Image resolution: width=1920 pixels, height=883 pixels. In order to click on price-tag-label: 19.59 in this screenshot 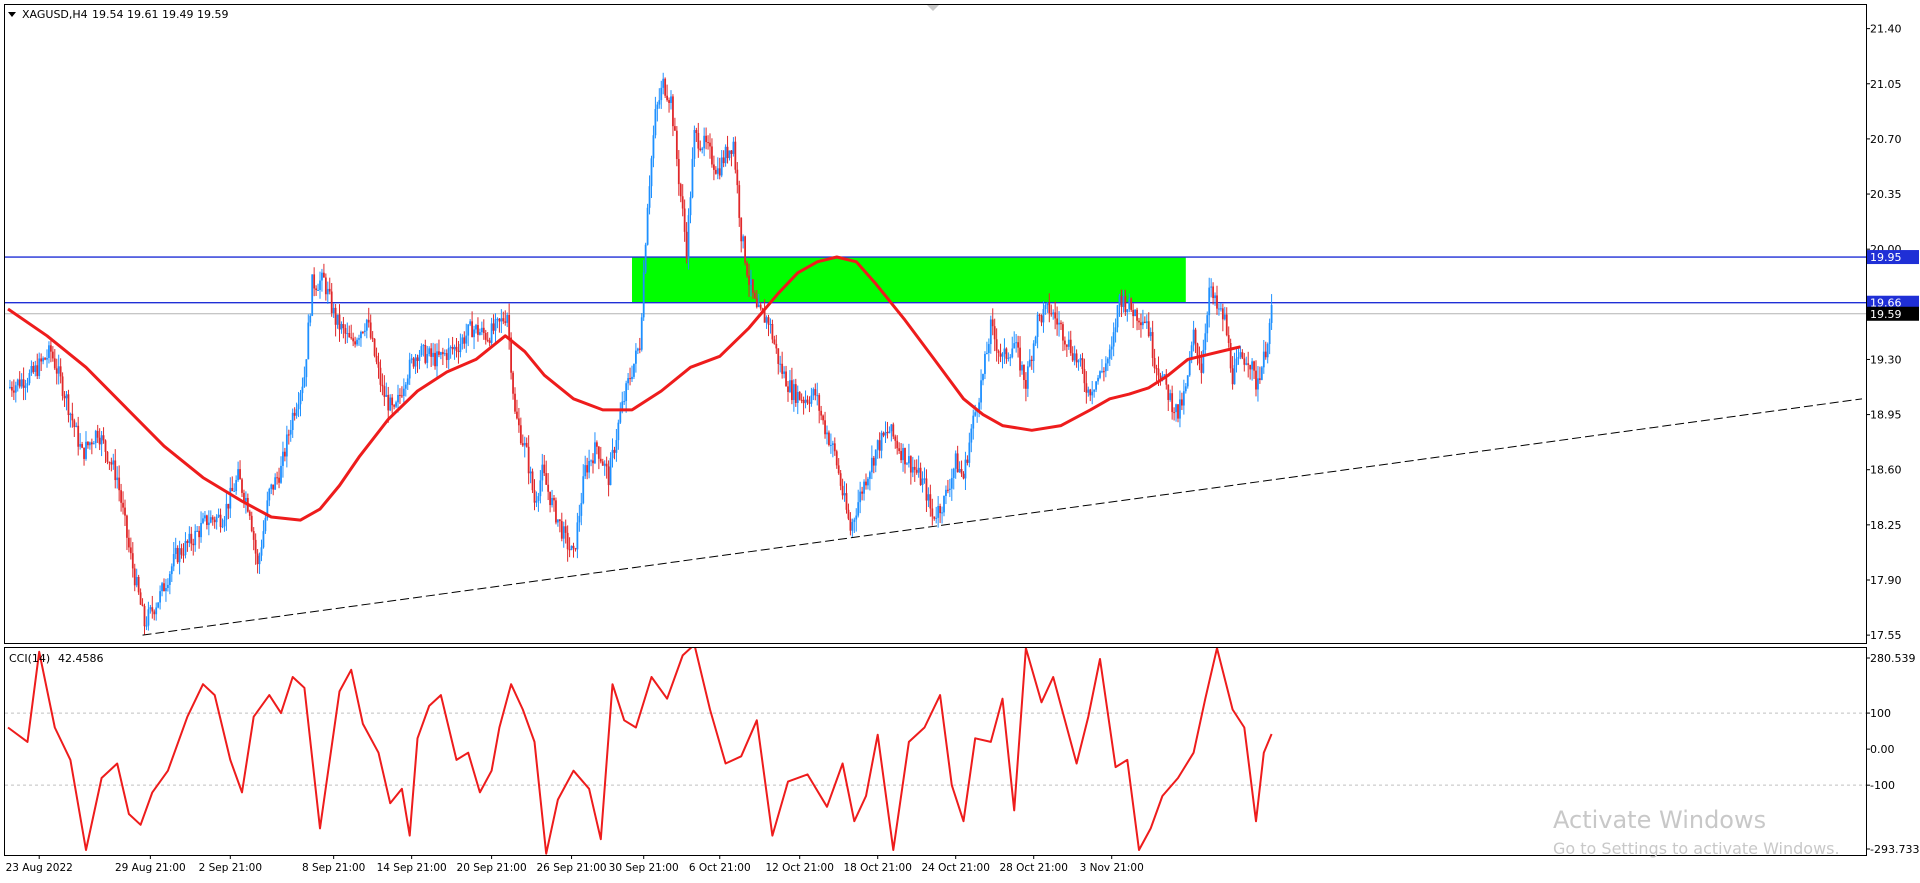, I will do `click(1886, 314)`.